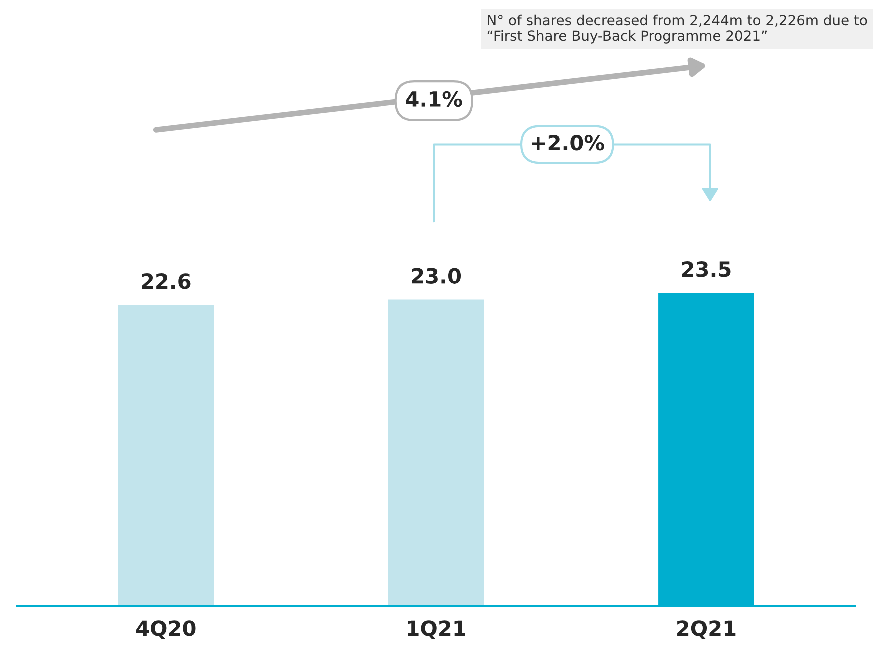 This screenshot has height=652, width=877. Describe the element at coordinates (707, 630) in the screenshot. I see `x-tick-label: 2Q21` at that location.